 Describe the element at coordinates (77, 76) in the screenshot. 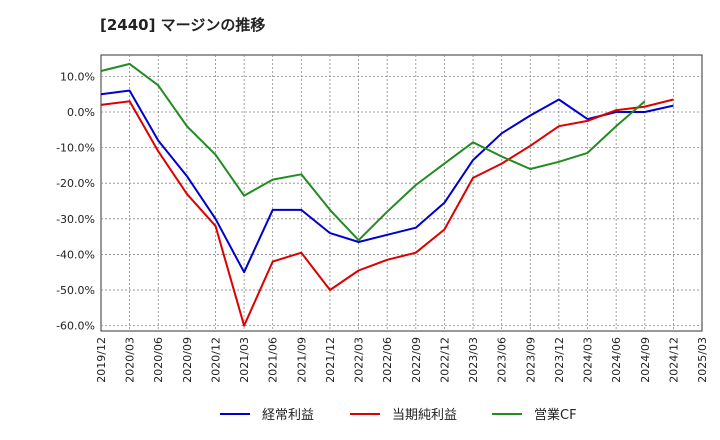

I see `y-tick-label: 10.0%` at that location.